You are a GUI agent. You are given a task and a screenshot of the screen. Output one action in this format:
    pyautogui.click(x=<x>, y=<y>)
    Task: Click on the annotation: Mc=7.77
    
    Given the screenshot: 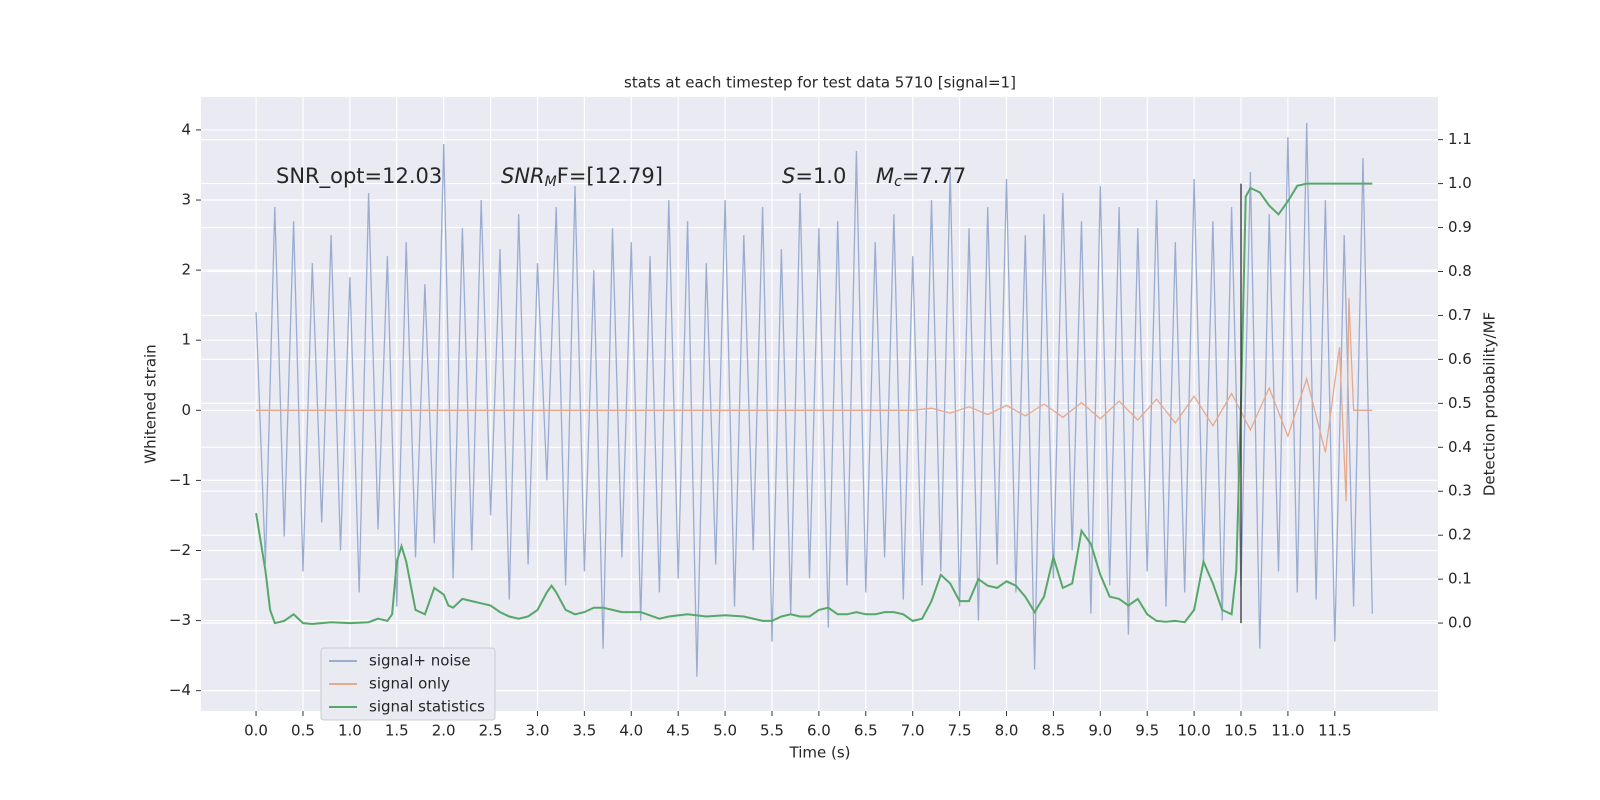 What is the action you would take?
    pyautogui.click(x=921, y=177)
    